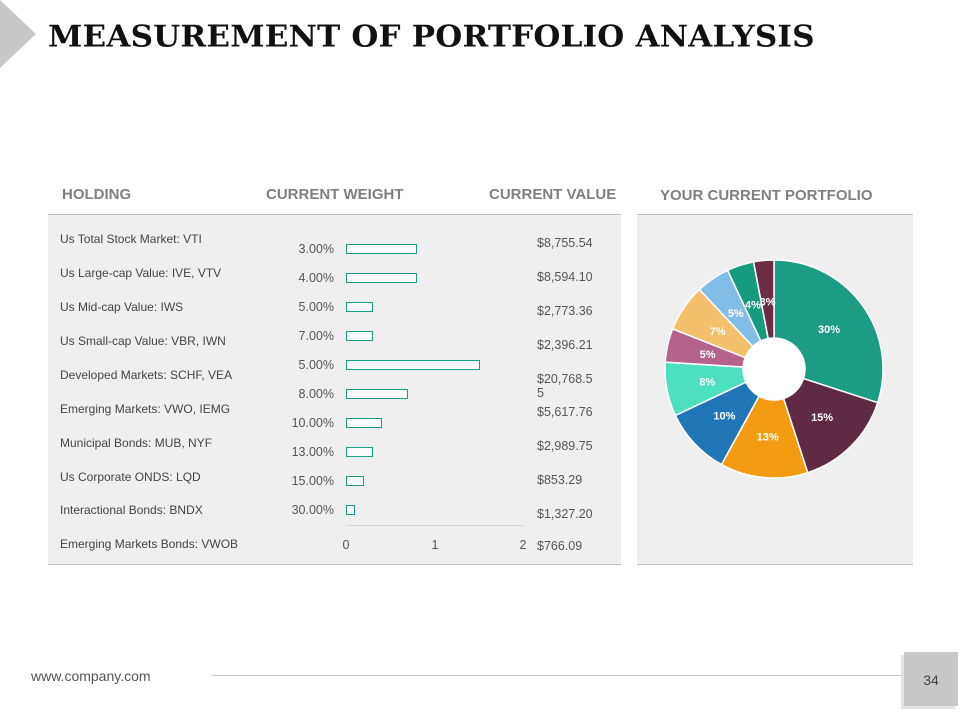 The height and width of the screenshot is (720, 960). I want to click on holding-value: $766.09, so click(560, 546).